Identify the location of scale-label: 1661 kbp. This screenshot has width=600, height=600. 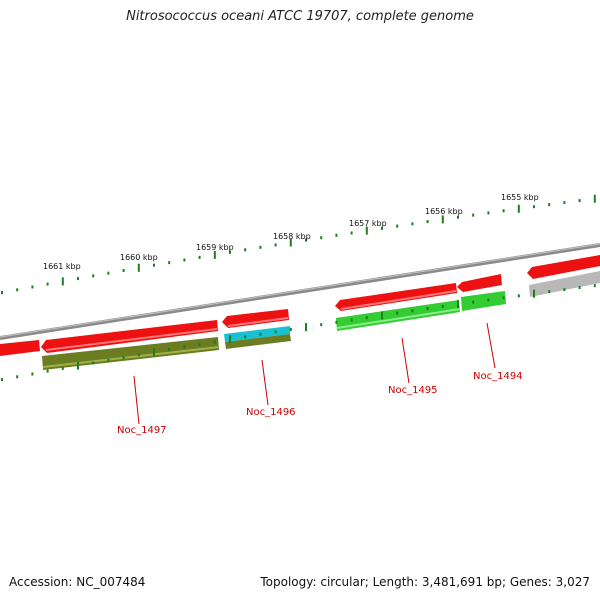
(62, 266).